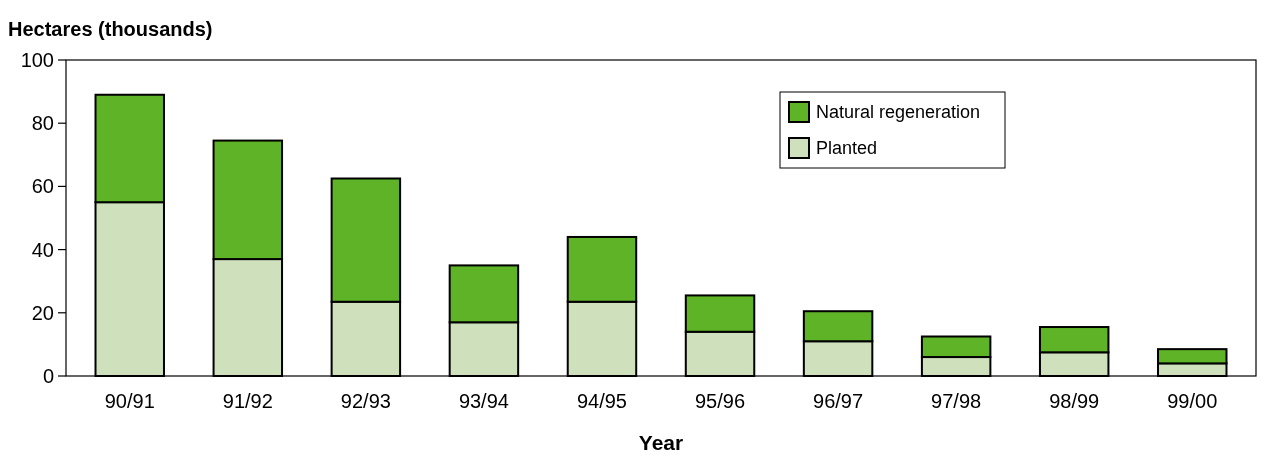 The width and height of the screenshot is (1276, 466). What do you see at coordinates (483, 401) in the screenshot?
I see `x-tick-label: 93/94` at bounding box center [483, 401].